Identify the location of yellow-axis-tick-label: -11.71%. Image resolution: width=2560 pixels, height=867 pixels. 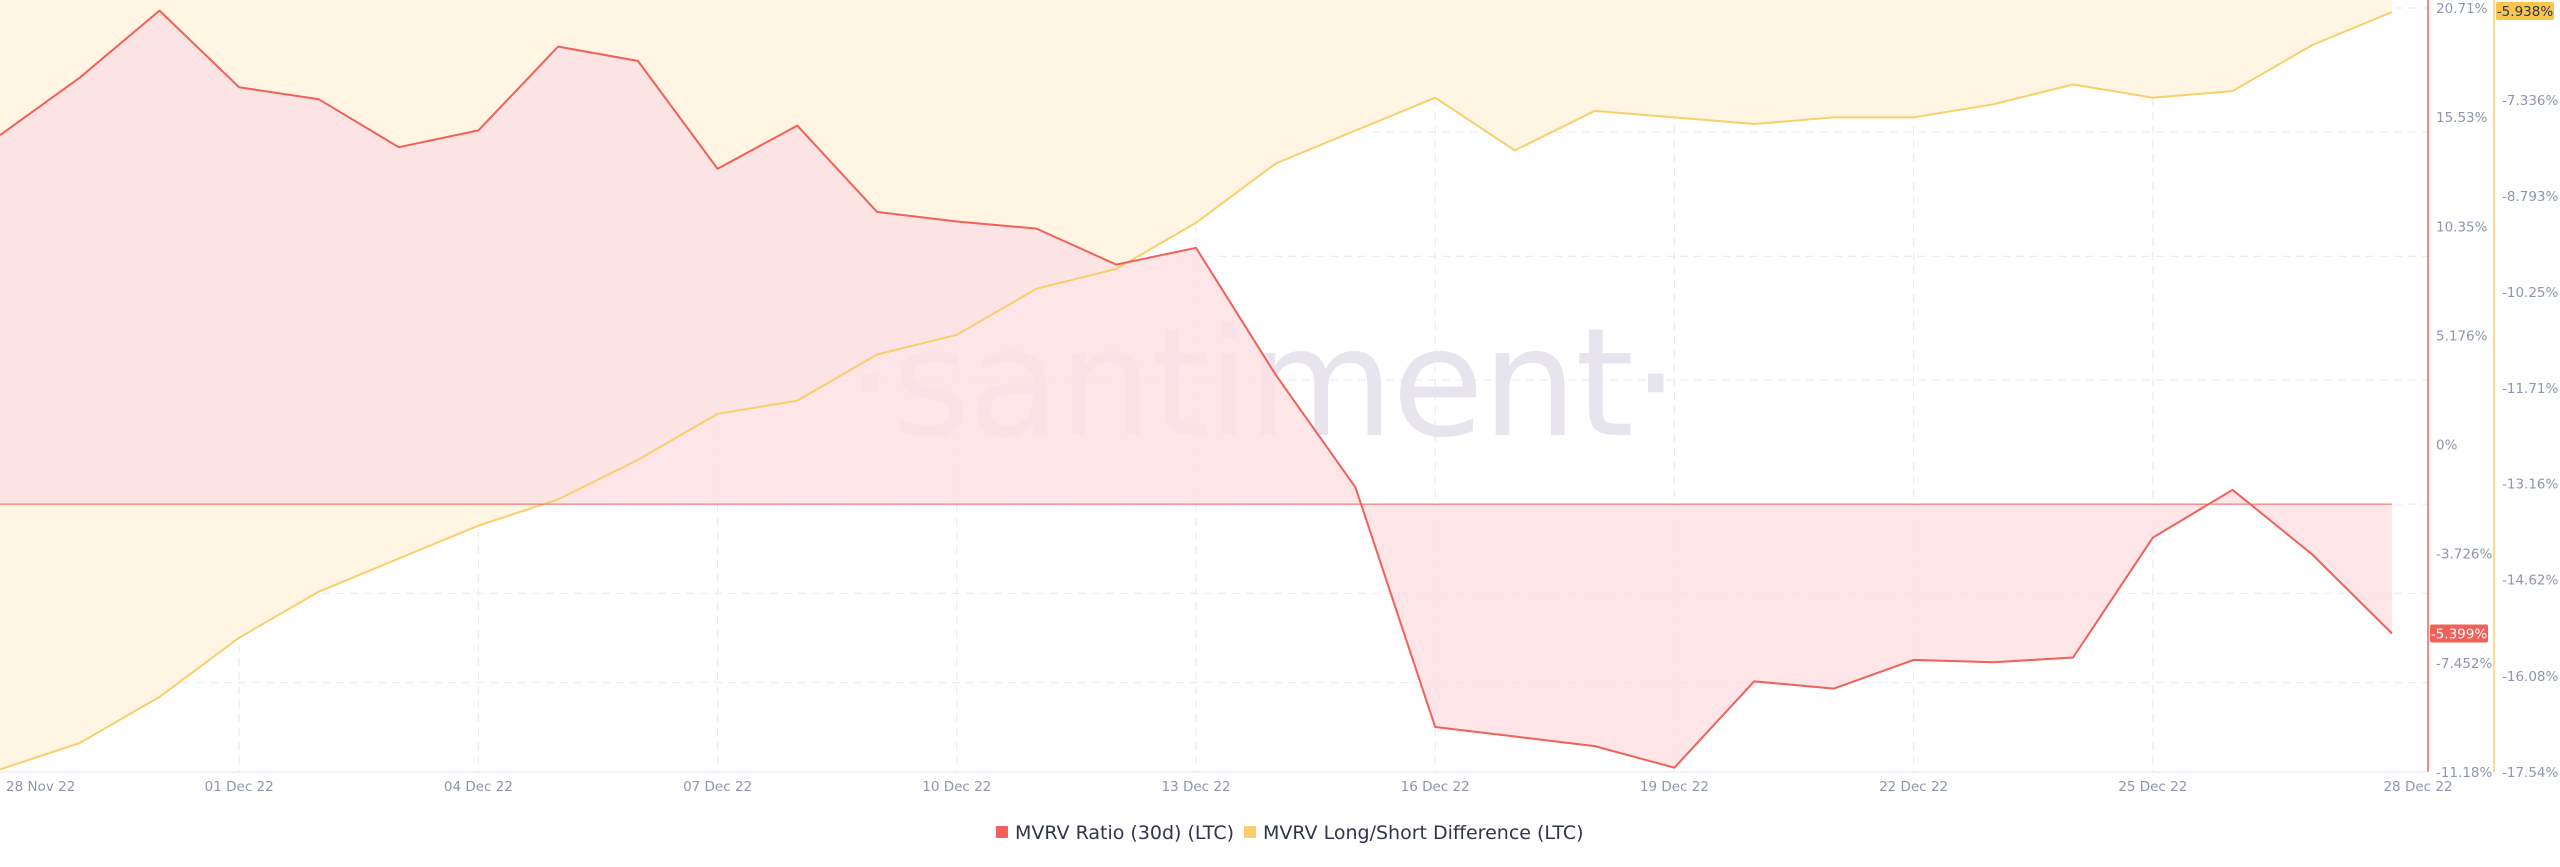
(2530, 389).